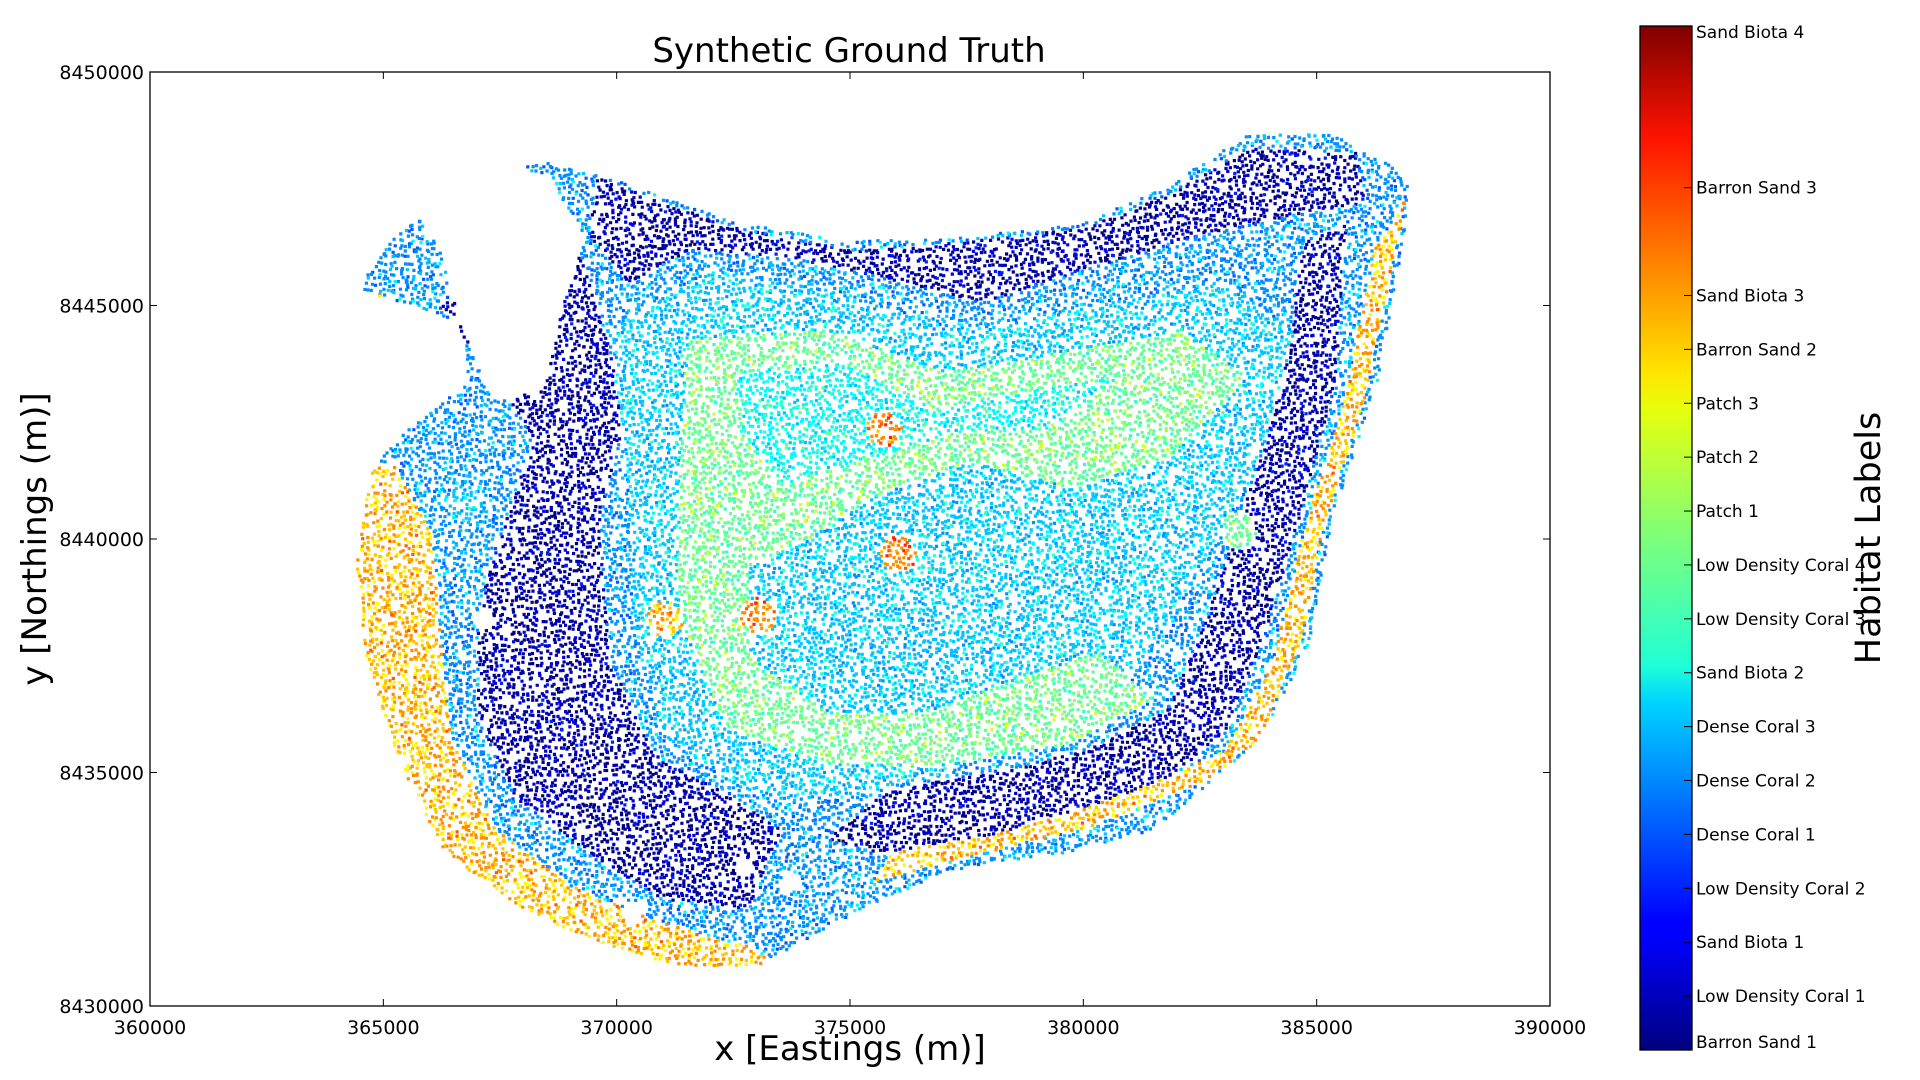 The height and width of the screenshot is (1080, 1920). What do you see at coordinates (35, 538) in the screenshot?
I see `y-axis-label: y [Northings (m)]` at bounding box center [35, 538].